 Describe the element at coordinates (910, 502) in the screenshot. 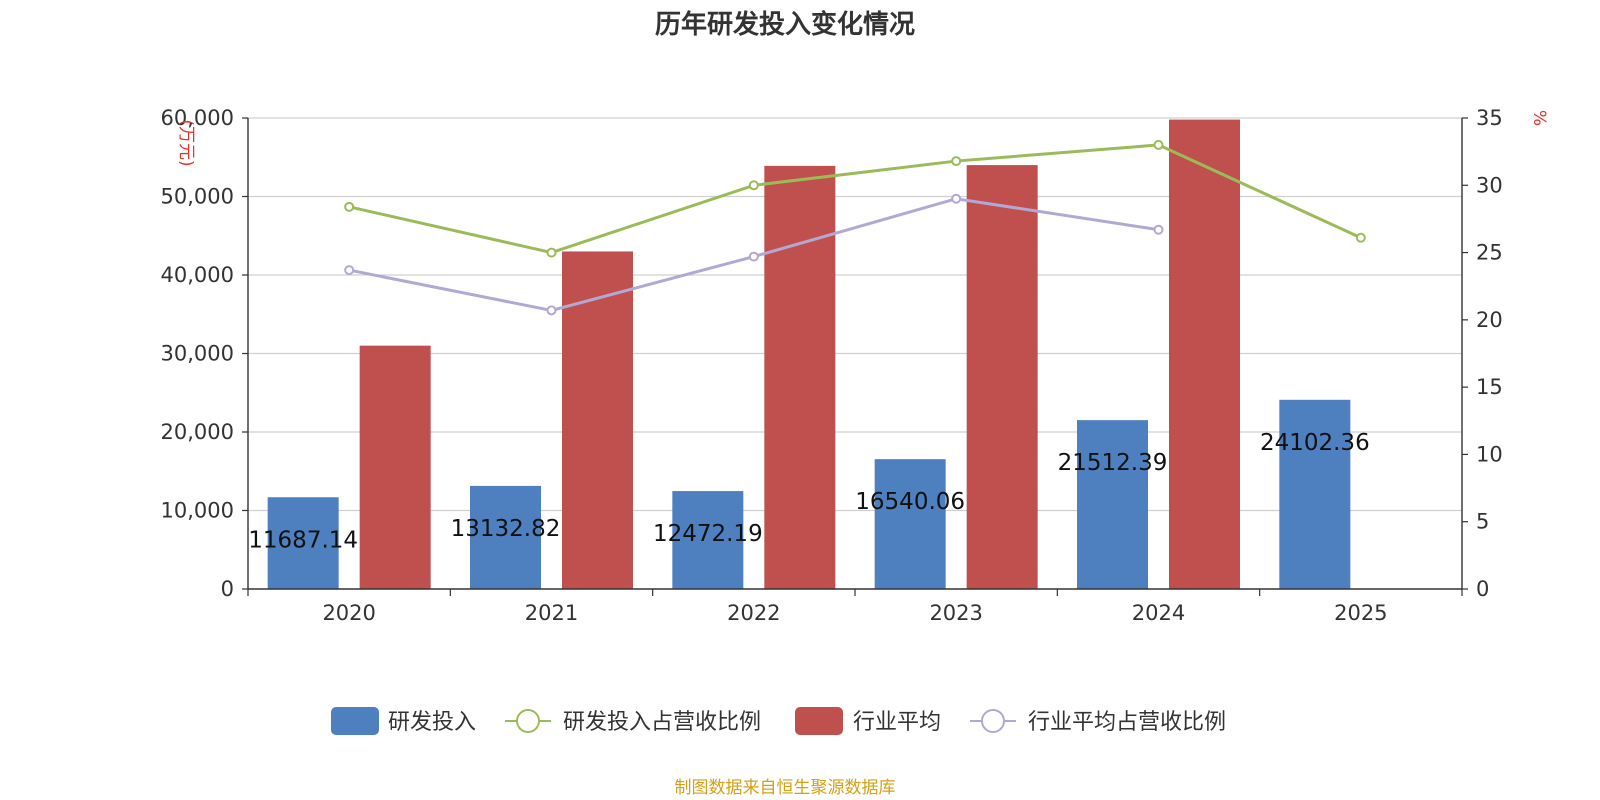

I see `bar-data-label: 16540.06` at that location.